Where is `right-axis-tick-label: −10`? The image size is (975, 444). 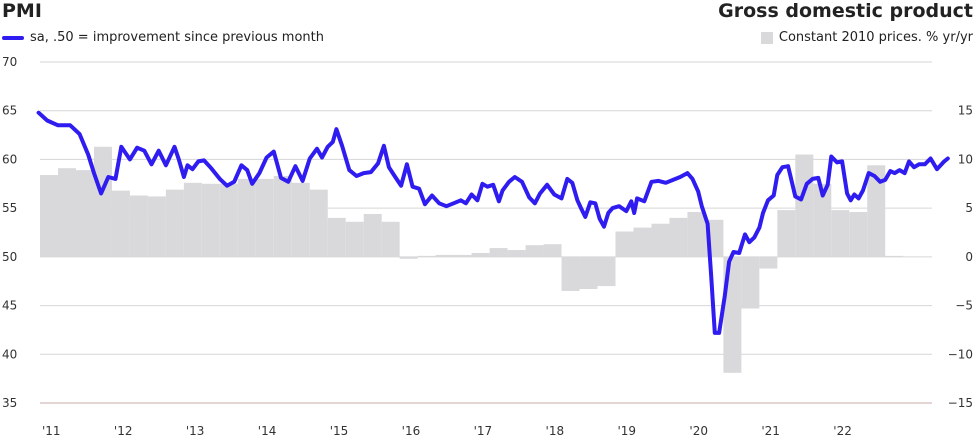 right-axis-tick-label: −10 is located at coordinates (960, 354).